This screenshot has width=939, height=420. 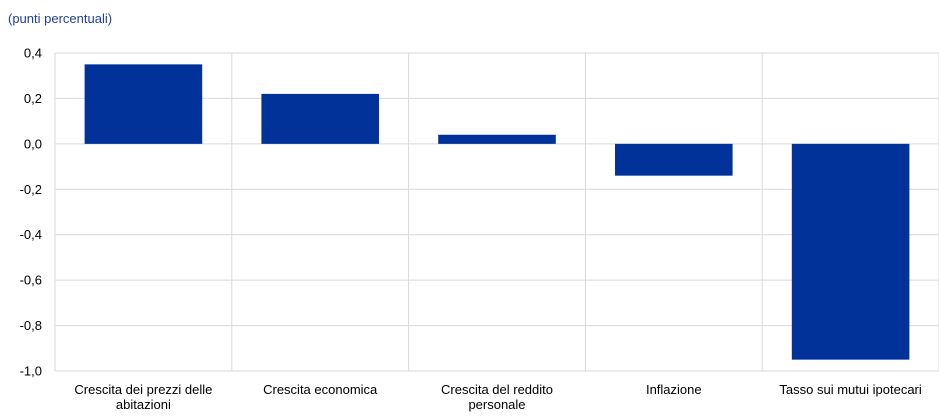 I want to click on y-unit-label: (punti percentuali), so click(x=60, y=18).